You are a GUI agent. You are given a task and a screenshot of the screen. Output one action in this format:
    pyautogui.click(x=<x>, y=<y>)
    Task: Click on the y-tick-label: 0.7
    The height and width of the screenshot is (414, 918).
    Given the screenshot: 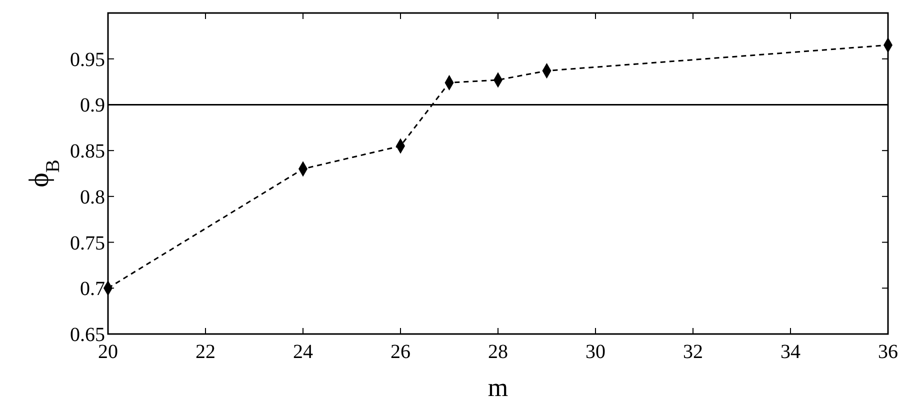 What is the action you would take?
    pyautogui.click(x=92, y=289)
    